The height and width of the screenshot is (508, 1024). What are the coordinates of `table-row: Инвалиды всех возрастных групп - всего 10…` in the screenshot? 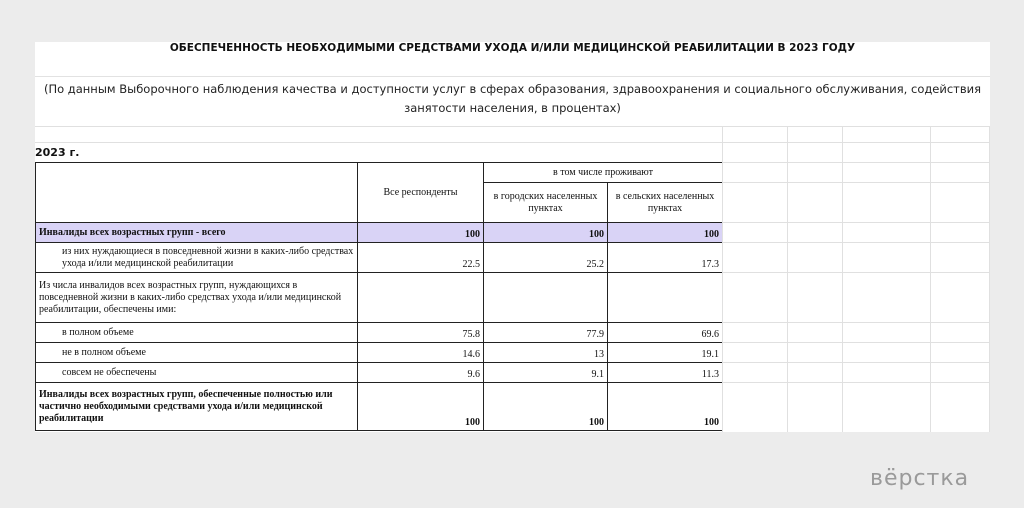 It's located at (379, 232).